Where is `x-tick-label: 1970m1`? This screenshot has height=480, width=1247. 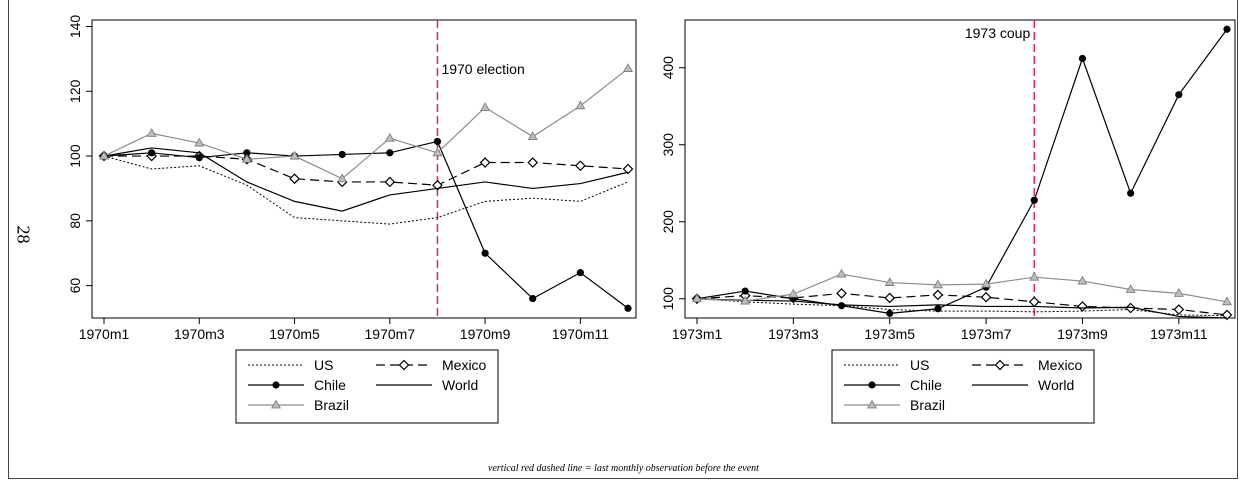 x-tick-label: 1970m1 is located at coordinates (104, 334).